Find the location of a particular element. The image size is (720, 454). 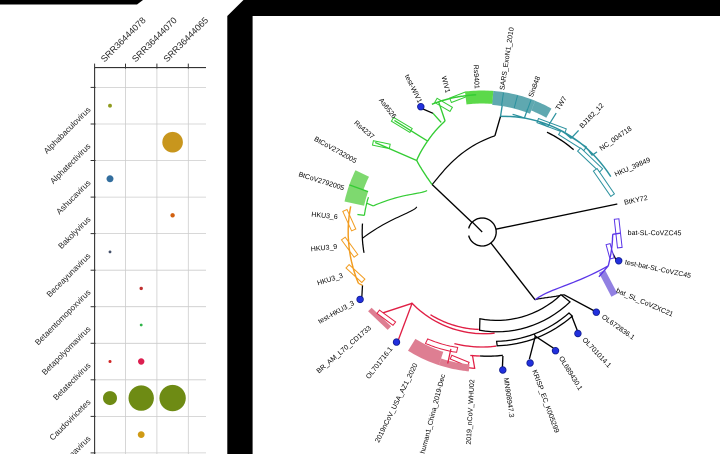

svg-text: Rs9401 is located at coordinates (476, 77).